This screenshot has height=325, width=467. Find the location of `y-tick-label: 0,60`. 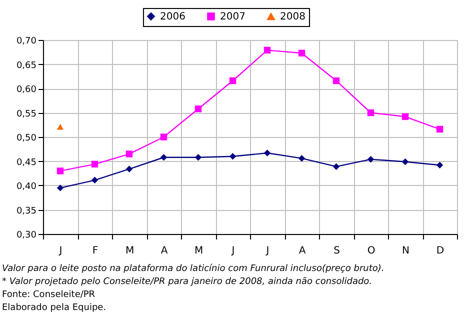

y-tick-label: 0,60 is located at coordinates (26, 90).